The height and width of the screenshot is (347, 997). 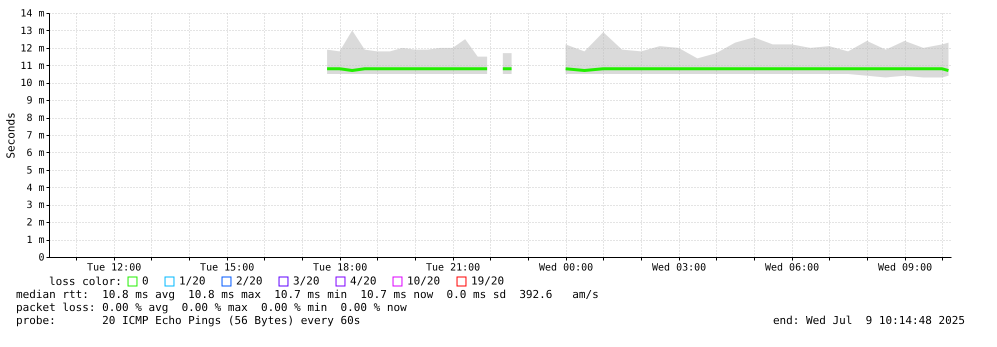 I want to click on y-tick-label: 5 m, so click(x=35, y=170).